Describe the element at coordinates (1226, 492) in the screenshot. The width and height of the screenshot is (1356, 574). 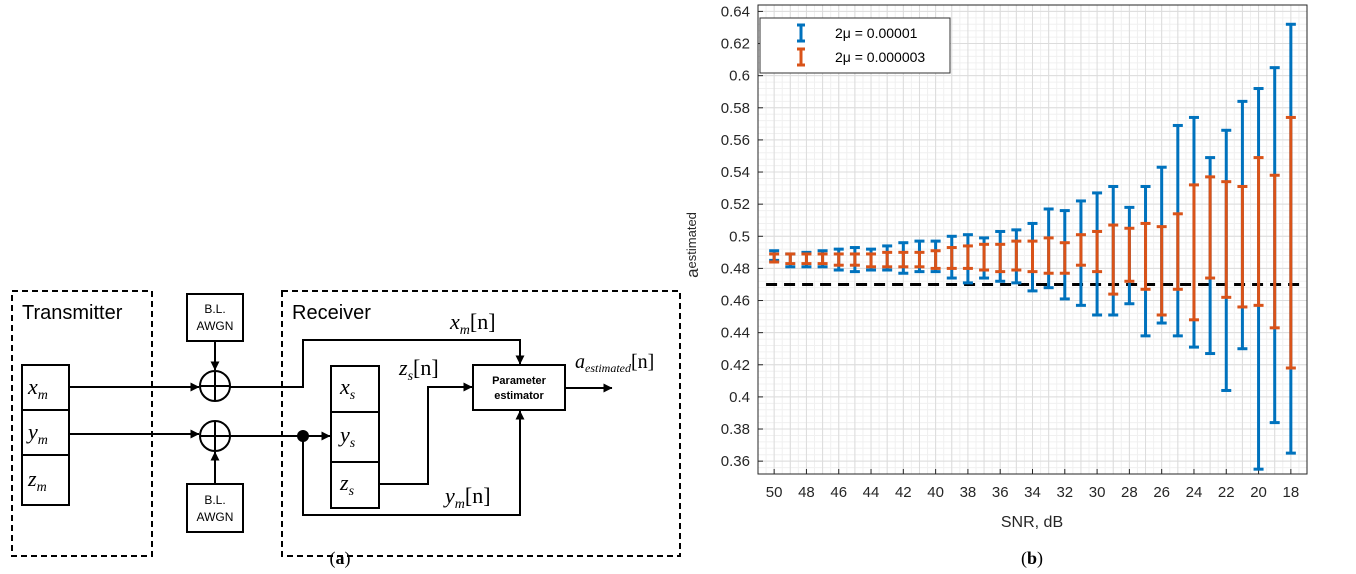
I see `x-tick-label: 22` at that location.